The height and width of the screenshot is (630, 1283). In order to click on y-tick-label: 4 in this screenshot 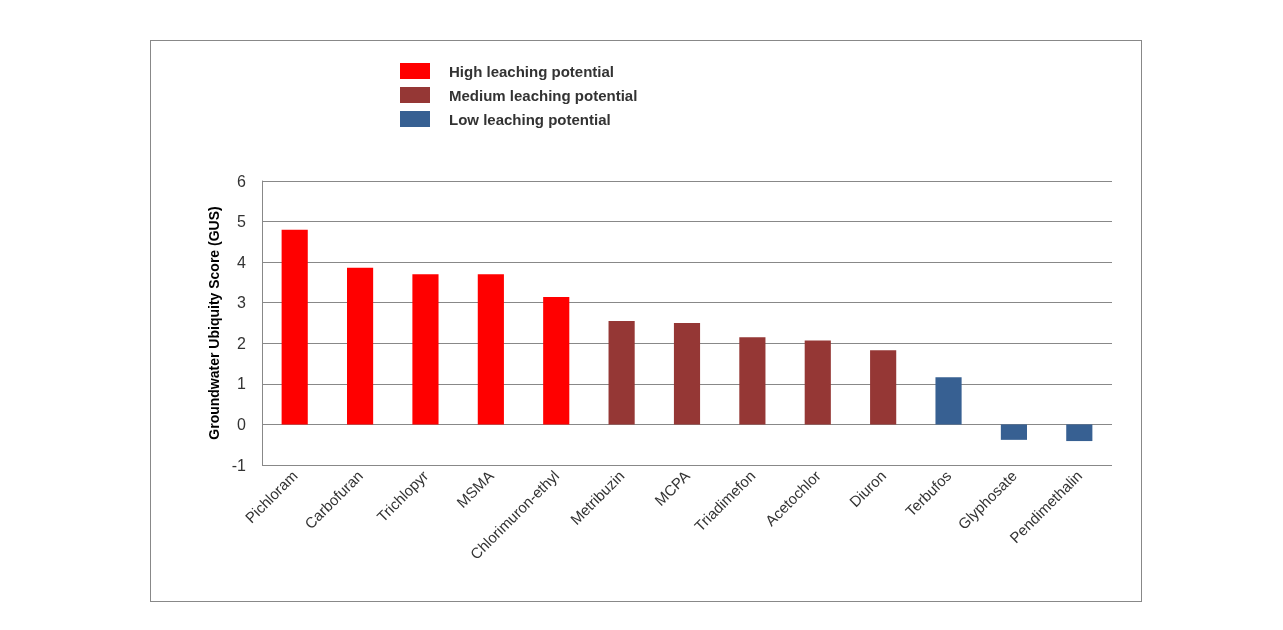, I will do `click(242, 262)`.